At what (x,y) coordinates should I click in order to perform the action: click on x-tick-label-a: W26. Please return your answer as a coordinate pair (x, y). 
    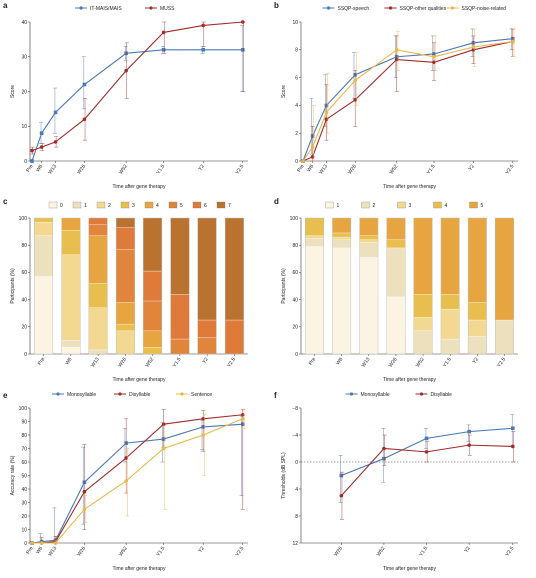
    Looking at the image, I should click on (81, 170).